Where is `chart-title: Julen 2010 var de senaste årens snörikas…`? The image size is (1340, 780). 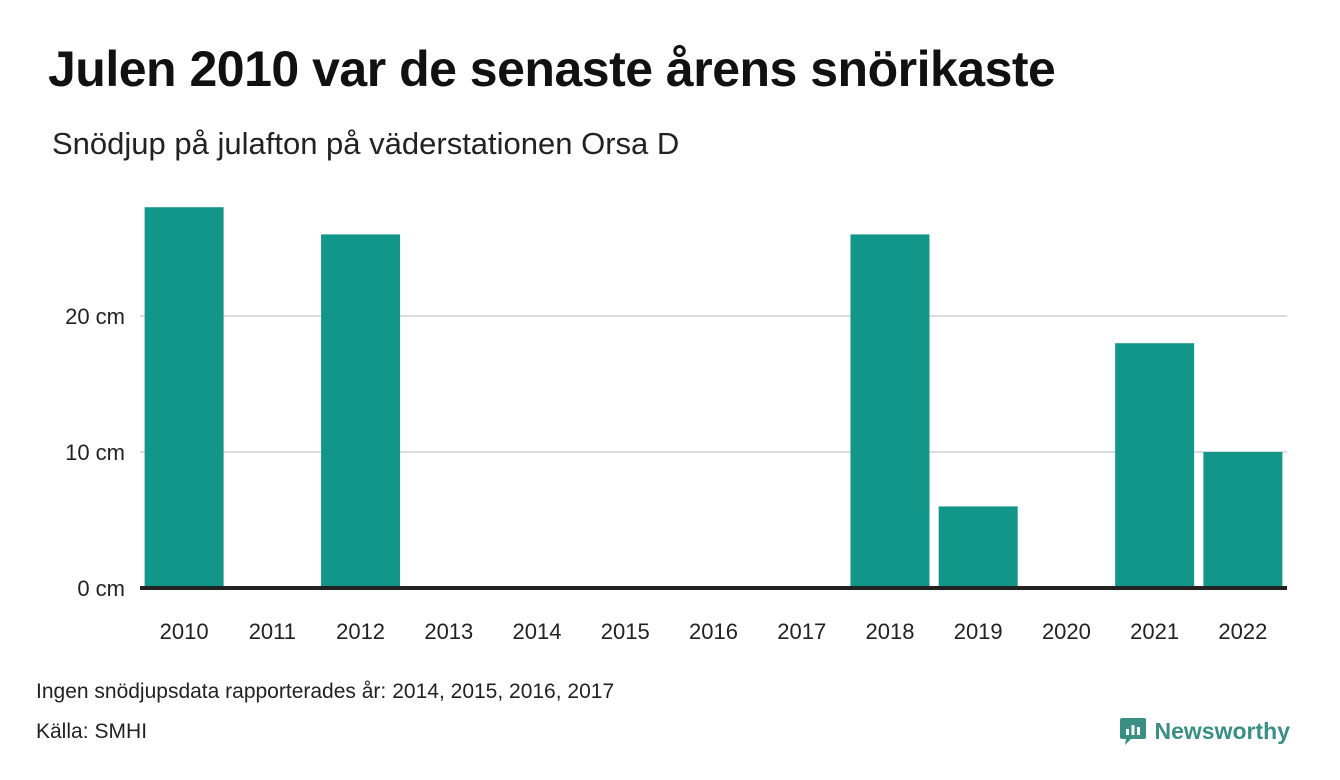 chart-title: Julen 2010 var de senaste årens snörikas… is located at coordinates (552, 69).